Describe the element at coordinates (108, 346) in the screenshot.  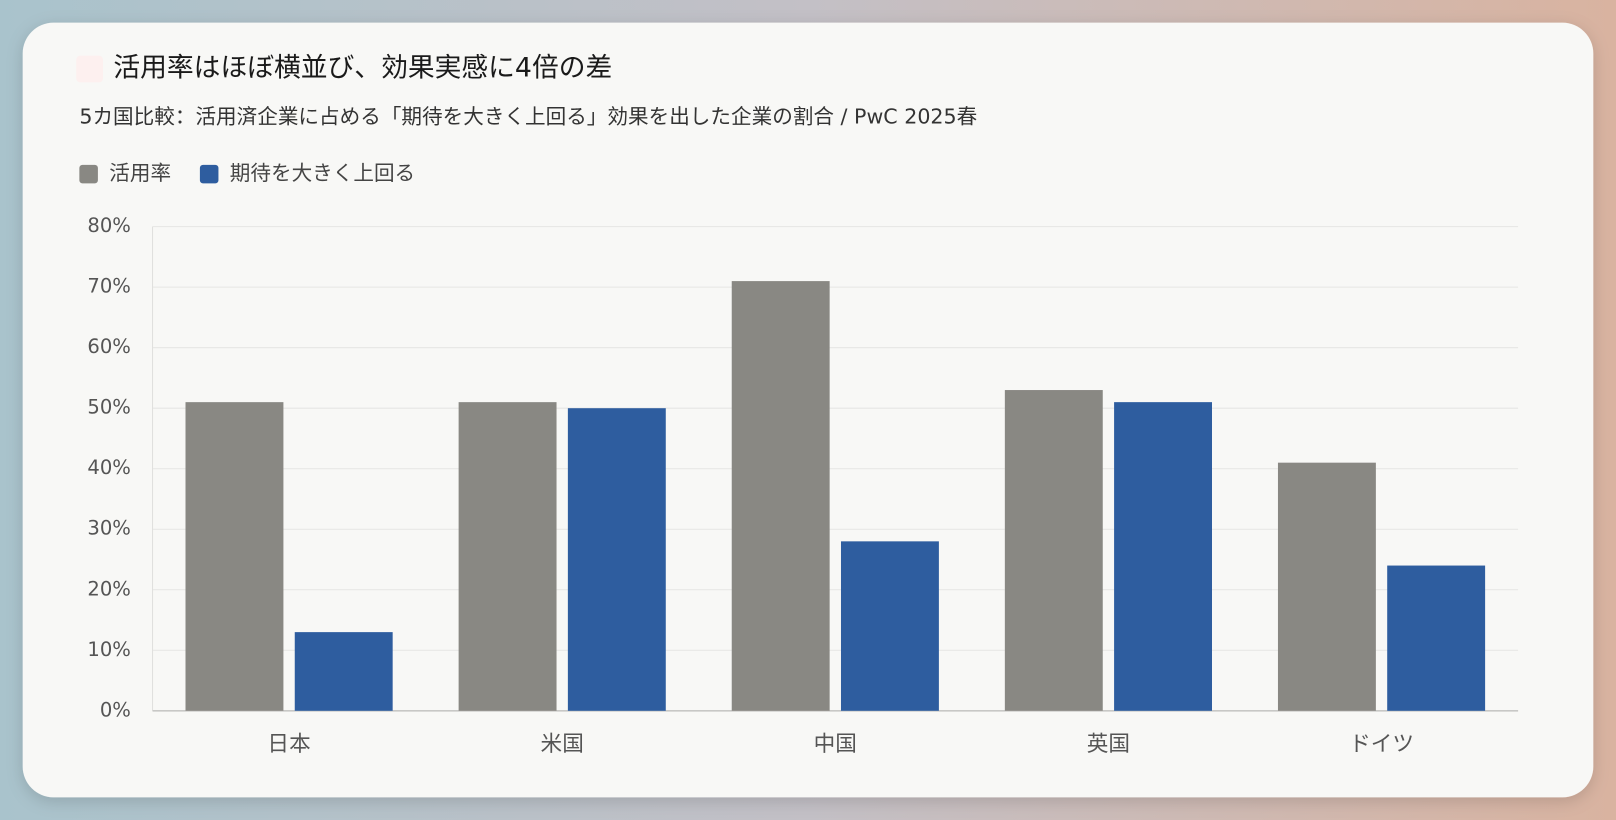
I see `y-tick-label: 60%` at that location.